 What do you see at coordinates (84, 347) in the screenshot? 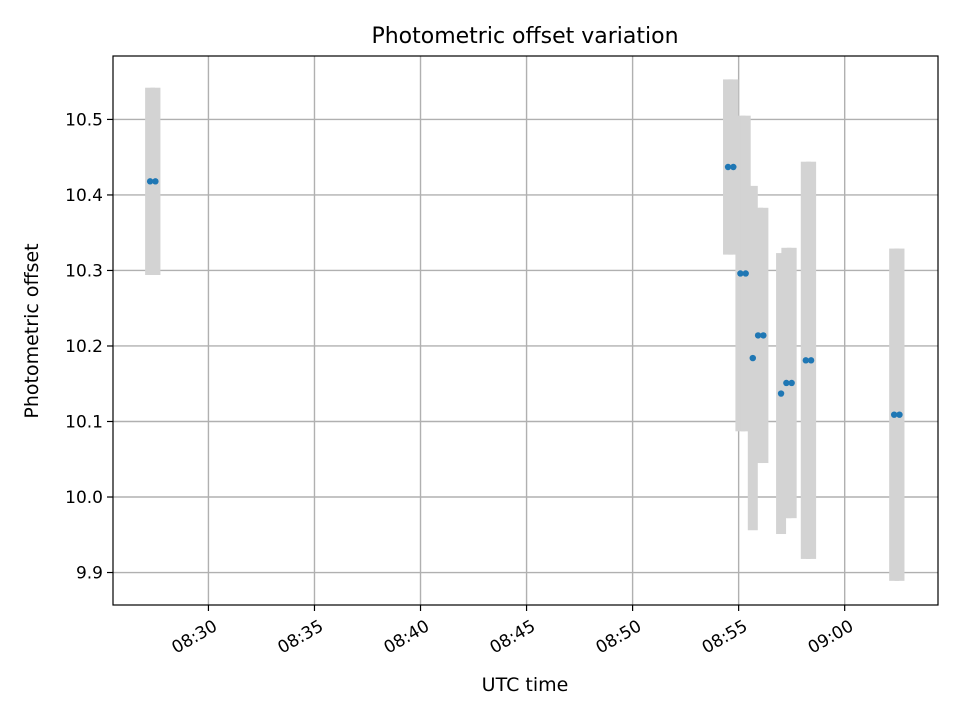
I see `y-tick-label: 10.2` at bounding box center [84, 347].